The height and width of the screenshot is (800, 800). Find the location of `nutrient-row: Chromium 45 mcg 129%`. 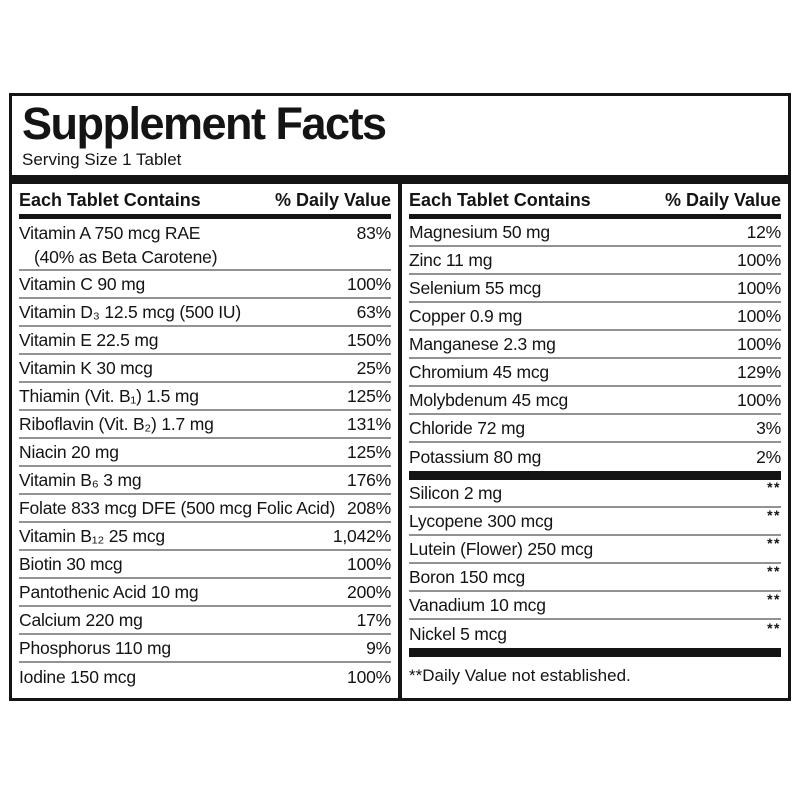

nutrient-row: Chromium 45 mcg 129% is located at coordinates (595, 373).